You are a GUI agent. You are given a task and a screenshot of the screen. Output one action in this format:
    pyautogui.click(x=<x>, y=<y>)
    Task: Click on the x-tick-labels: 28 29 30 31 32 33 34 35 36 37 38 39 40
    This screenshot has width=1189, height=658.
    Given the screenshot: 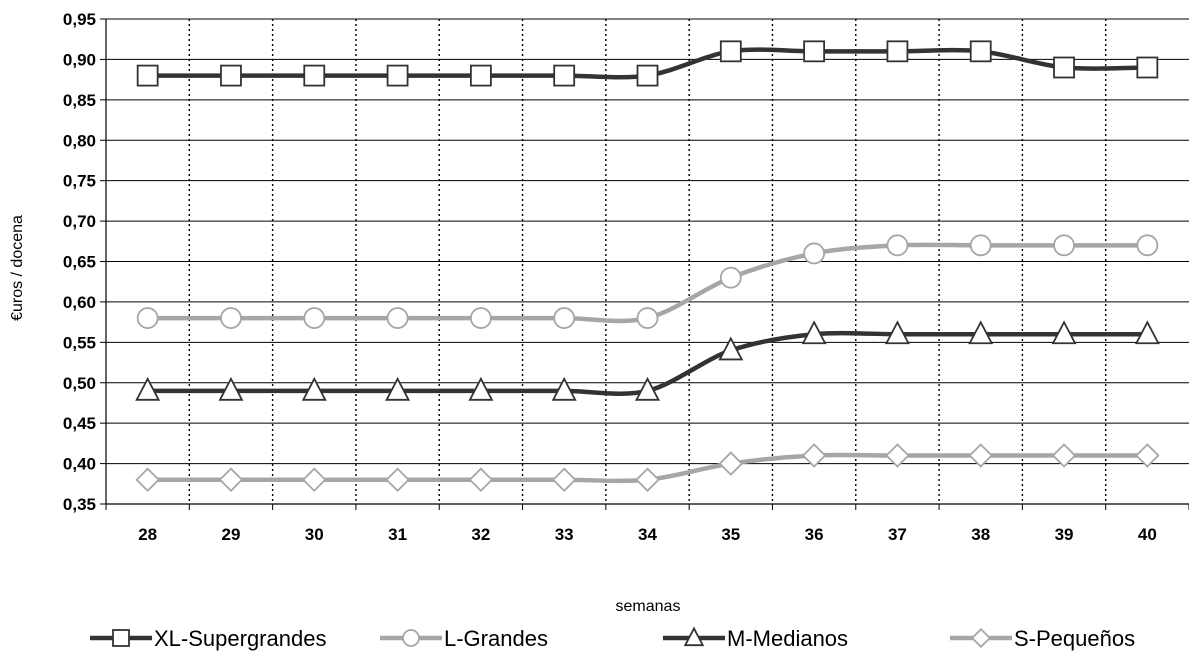 What is the action you would take?
    pyautogui.click(x=647, y=534)
    